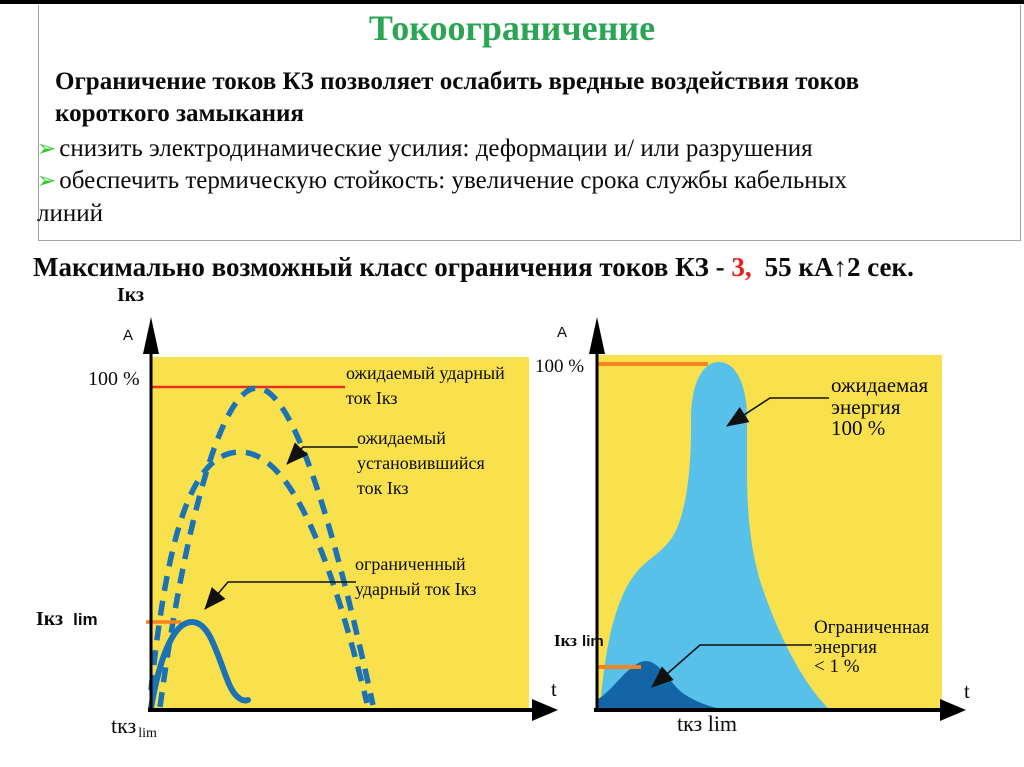 The width and height of the screenshot is (1024, 767). Describe the element at coordinates (880, 406) in the screenshot. I see `expected-energy-label: ожидаемая энергия 100 %` at that location.